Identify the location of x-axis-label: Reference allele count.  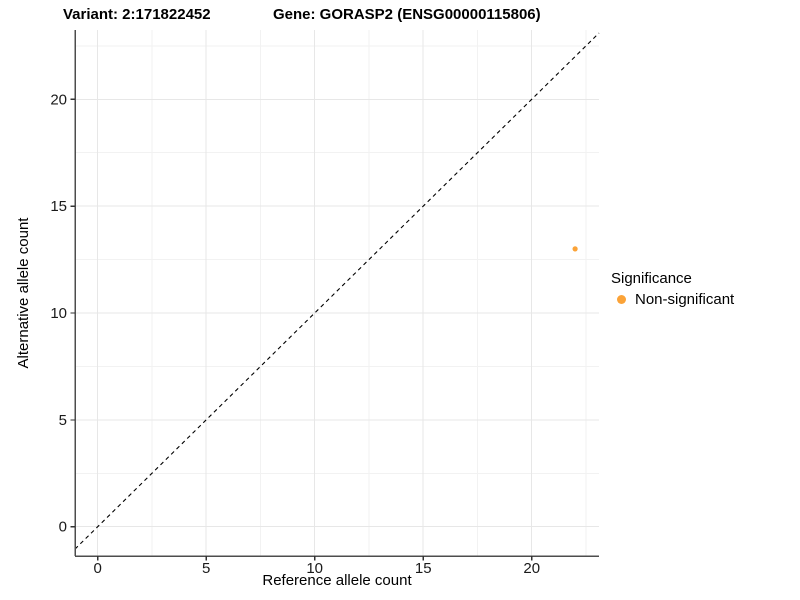
(337, 580).